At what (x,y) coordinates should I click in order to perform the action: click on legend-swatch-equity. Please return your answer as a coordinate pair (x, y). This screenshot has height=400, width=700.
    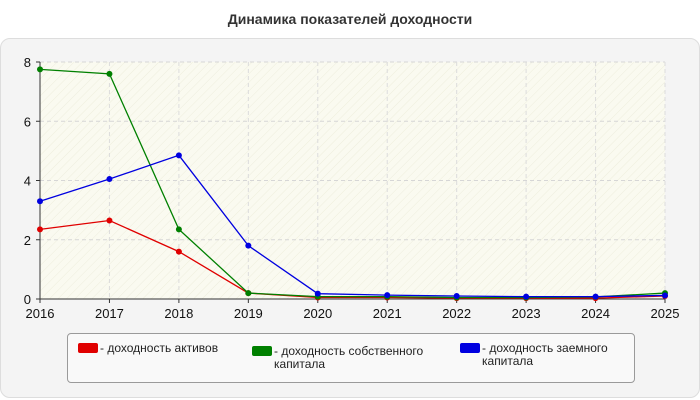
    Looking at the image, I should click on (262, 351).